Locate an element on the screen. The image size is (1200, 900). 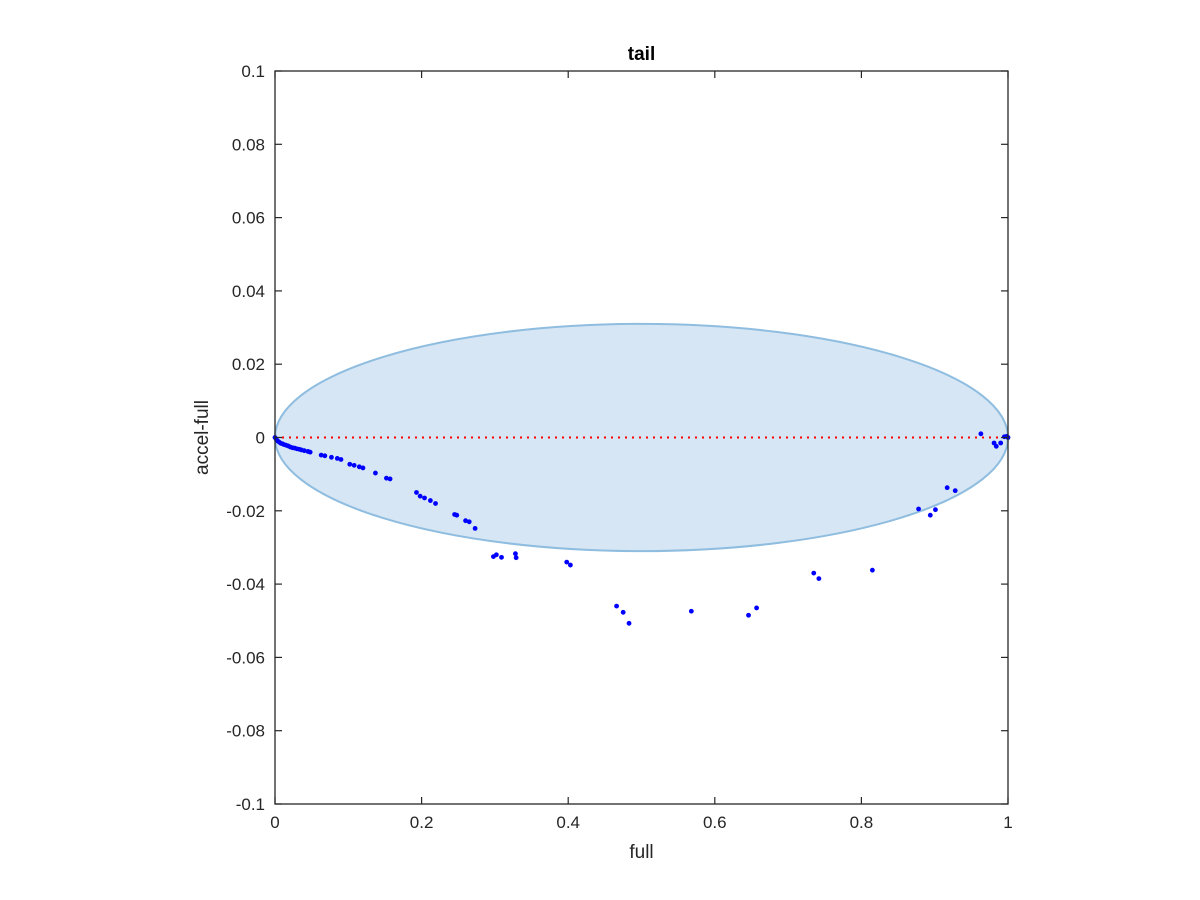
x-tick-label: 0 is located at coordinates (274, 822).